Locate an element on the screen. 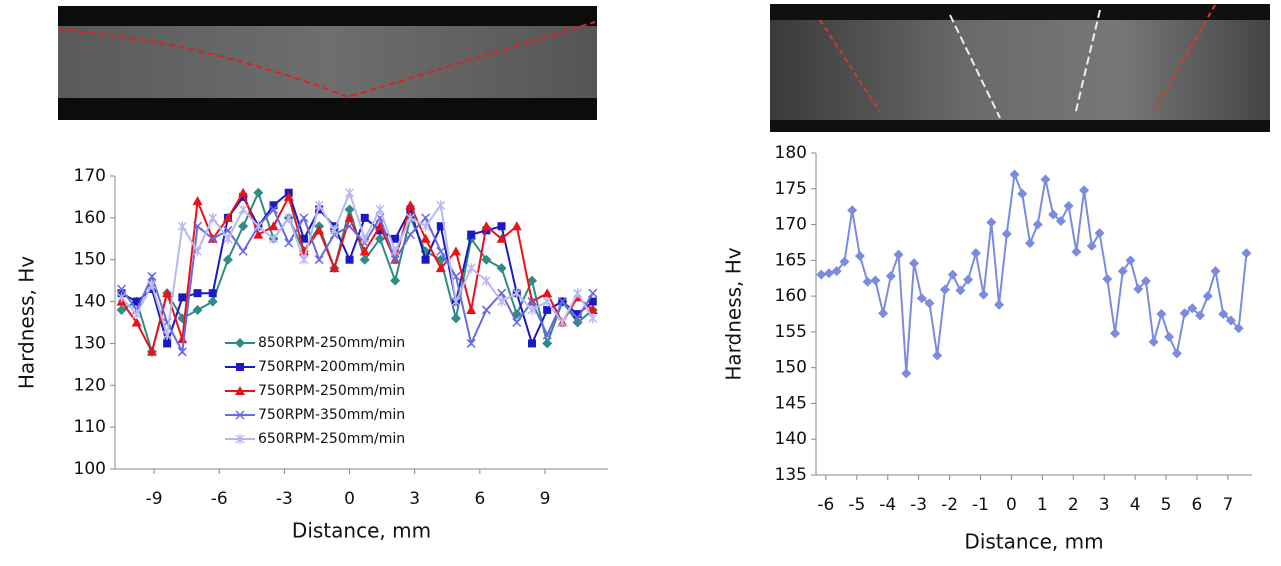 The image size is (1281, 566). x-tick-label: 1 is located at coordinates (1042, 505).